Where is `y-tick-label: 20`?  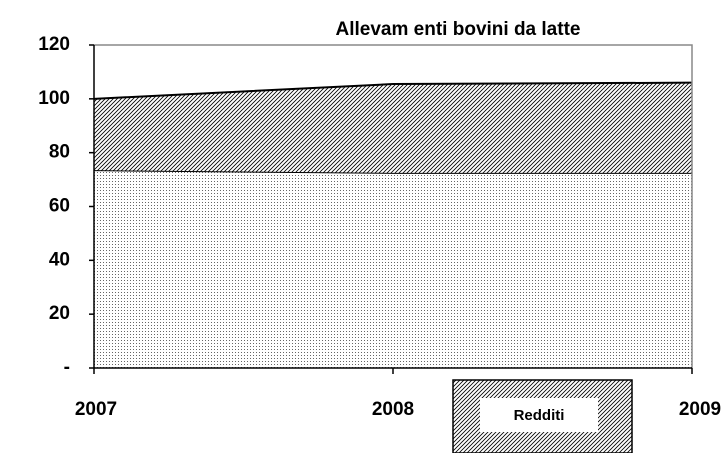 y-tick-label: 20 is located at coordinates (59, 313).